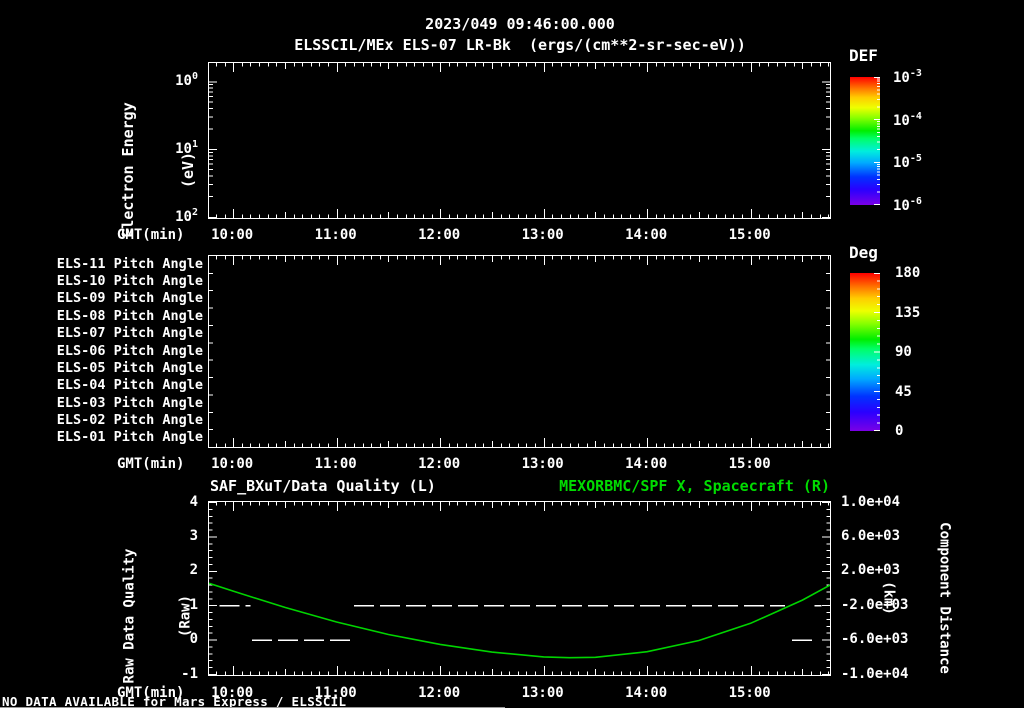 This screenshot has height=708, width=1024. Describe the element at coordinates (907, 77) in the screenshot. I see `def-colorbar-tick-label: 10⁻³` at that location.